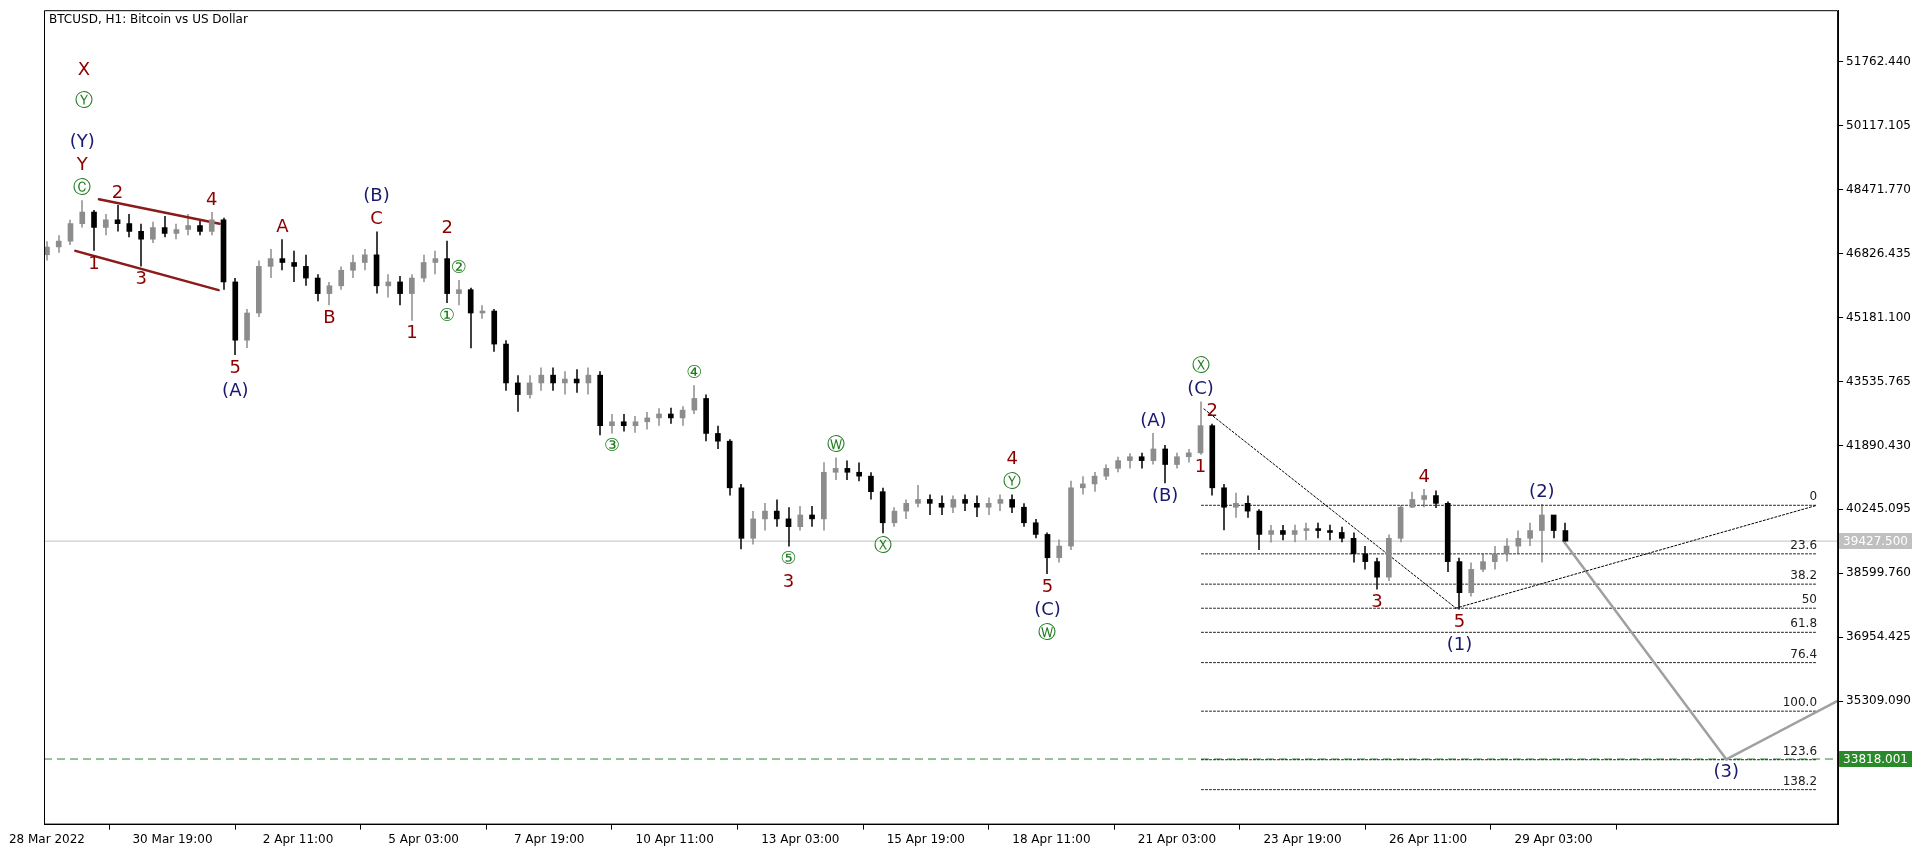  Describe the element at coordinates (1726, 771) in the screenshot. I see `annotation: (3)` at that location.